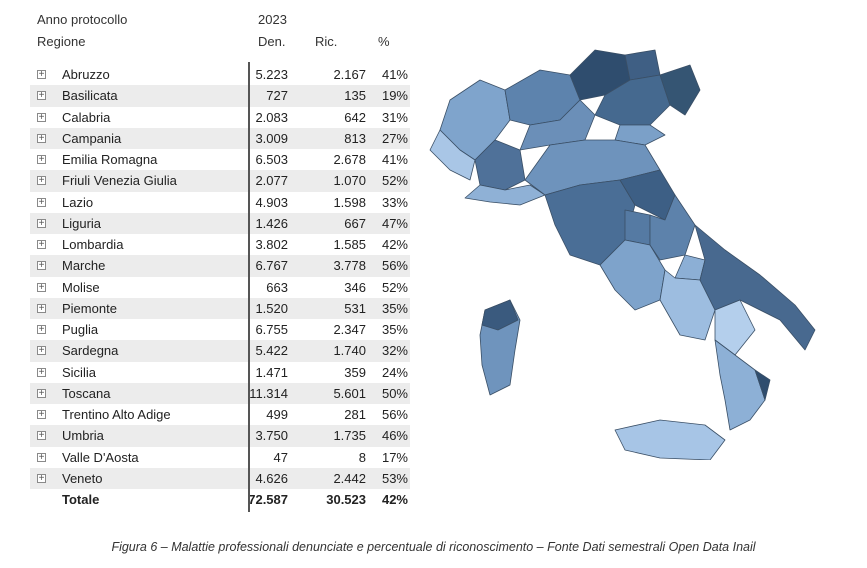  Describe the element at coordinates (394, 96) in the screenshot. I see `pct-value: 19%` at that location.